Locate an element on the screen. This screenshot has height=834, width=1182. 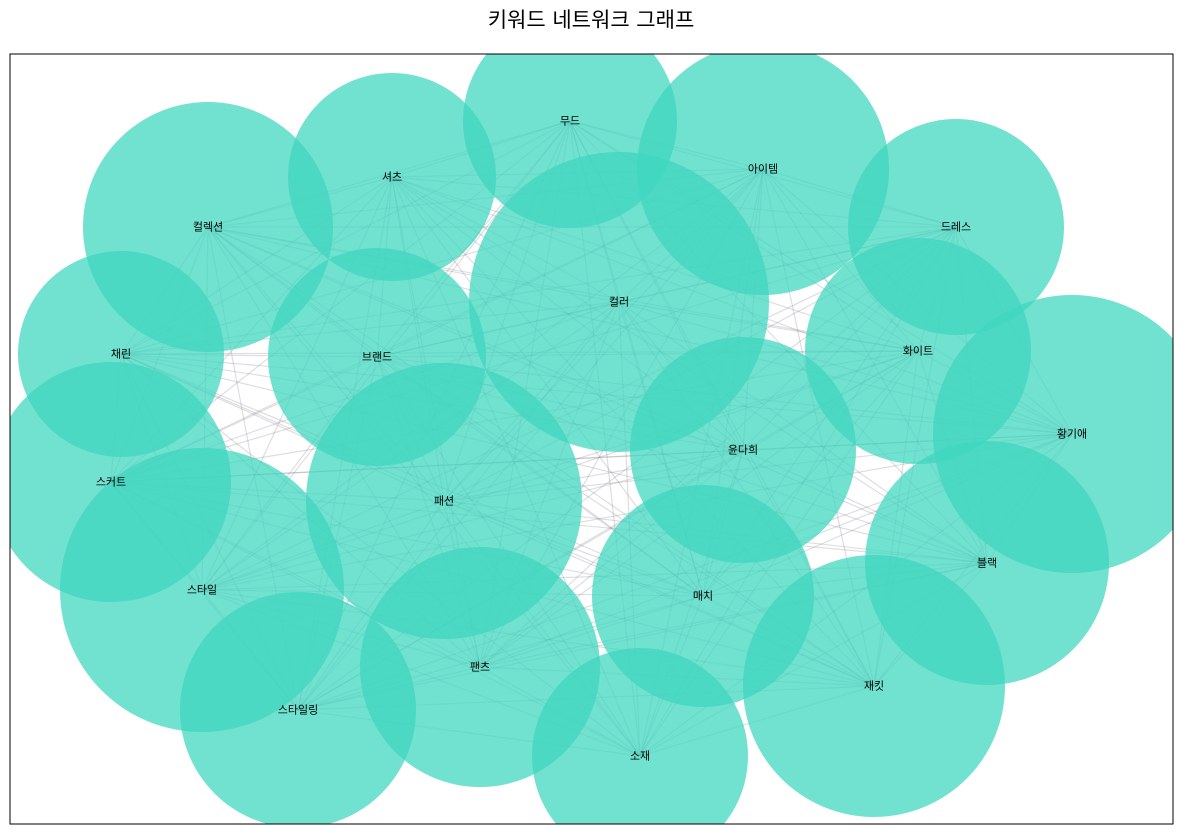
node-label: 소재 is located at coordinates (640, 756).